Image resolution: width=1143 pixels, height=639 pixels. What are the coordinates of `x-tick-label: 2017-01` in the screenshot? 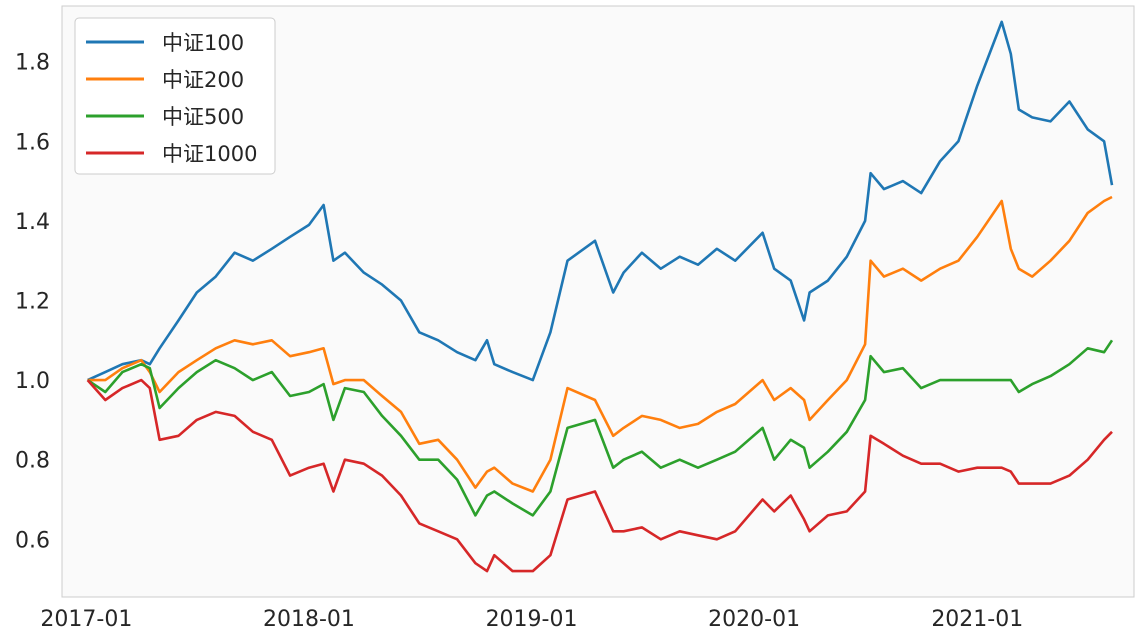 It's located at (86, 619).